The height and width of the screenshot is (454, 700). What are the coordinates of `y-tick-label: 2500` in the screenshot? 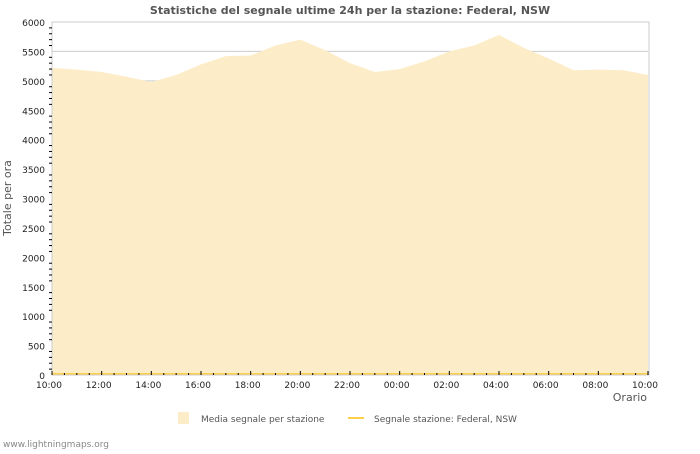 It's located at (33, 230).